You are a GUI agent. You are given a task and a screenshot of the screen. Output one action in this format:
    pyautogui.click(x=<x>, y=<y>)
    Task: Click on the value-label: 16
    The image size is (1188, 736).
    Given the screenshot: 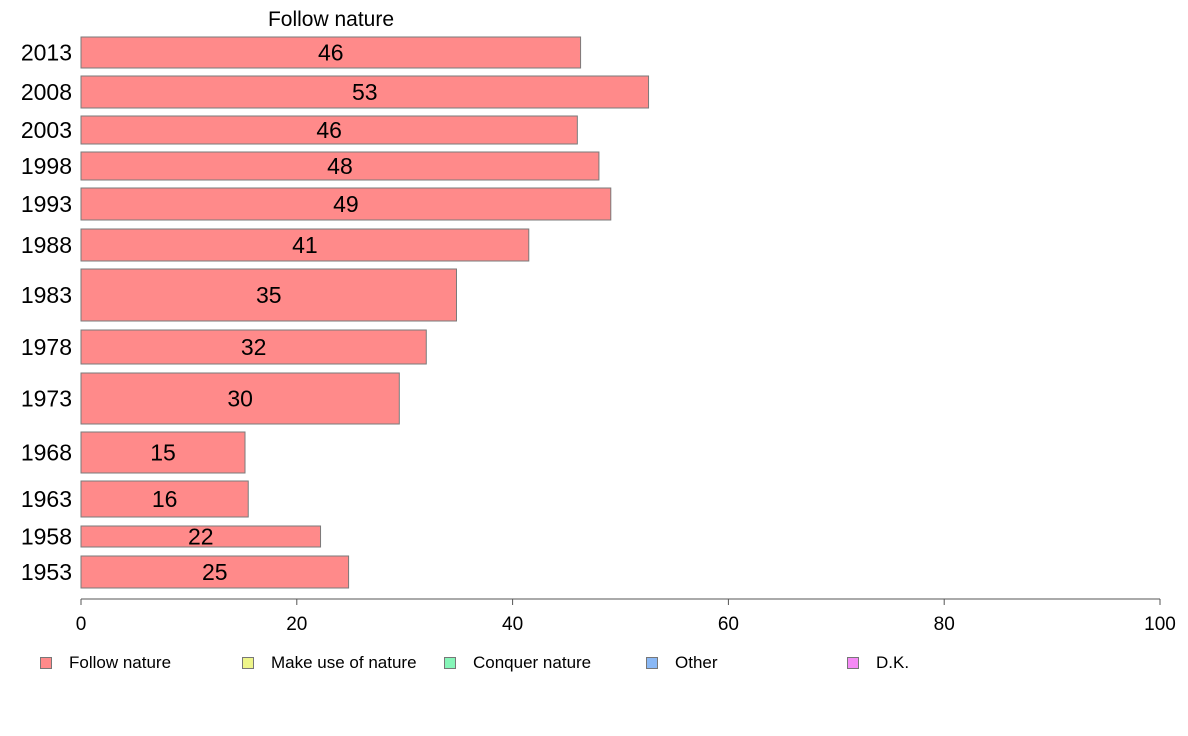 What is the action you would take?
    pyautogui.click(x=165, y=499)
    